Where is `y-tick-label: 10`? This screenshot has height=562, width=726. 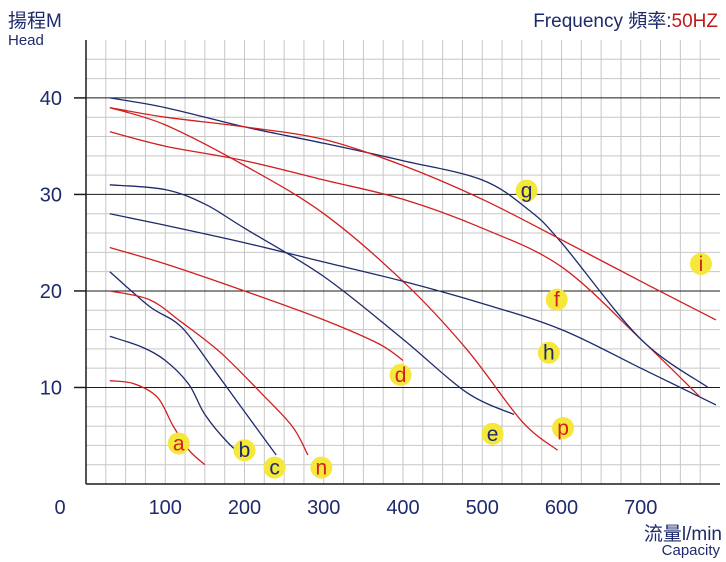 y-tick-label: 10 is located at coordinates (51, 388).